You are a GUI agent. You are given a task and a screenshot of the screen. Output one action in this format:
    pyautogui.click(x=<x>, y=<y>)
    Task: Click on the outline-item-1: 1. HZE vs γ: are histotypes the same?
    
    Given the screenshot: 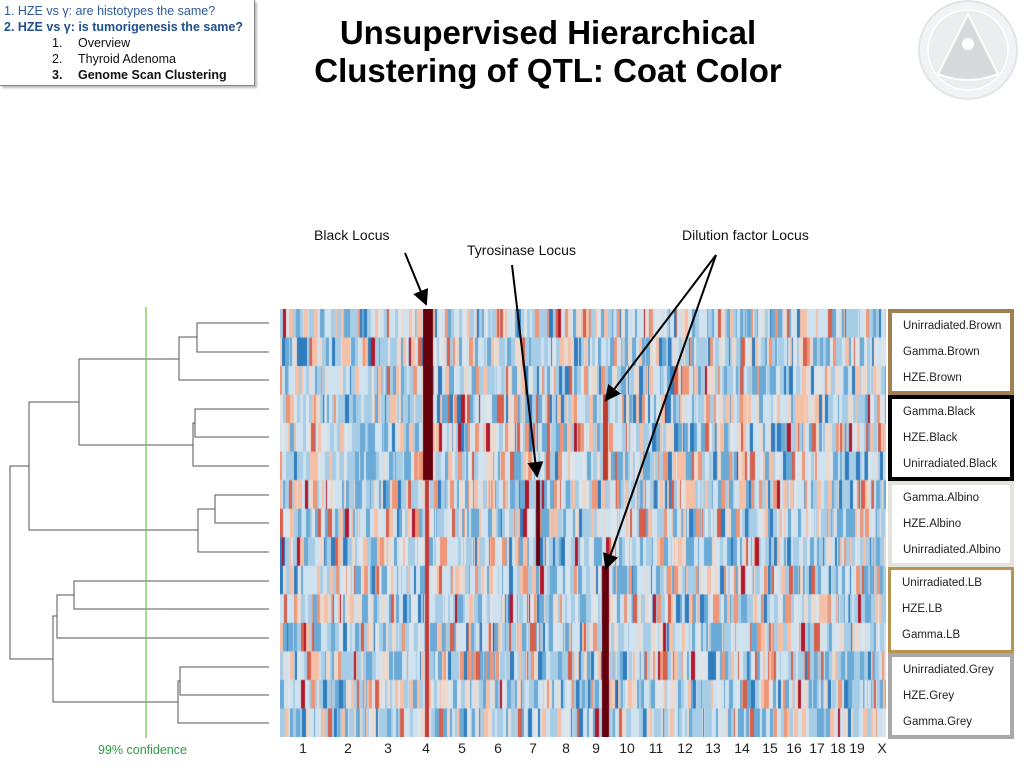 What is the action you would take?
    pyautogui.click(x=110, y=11)
    